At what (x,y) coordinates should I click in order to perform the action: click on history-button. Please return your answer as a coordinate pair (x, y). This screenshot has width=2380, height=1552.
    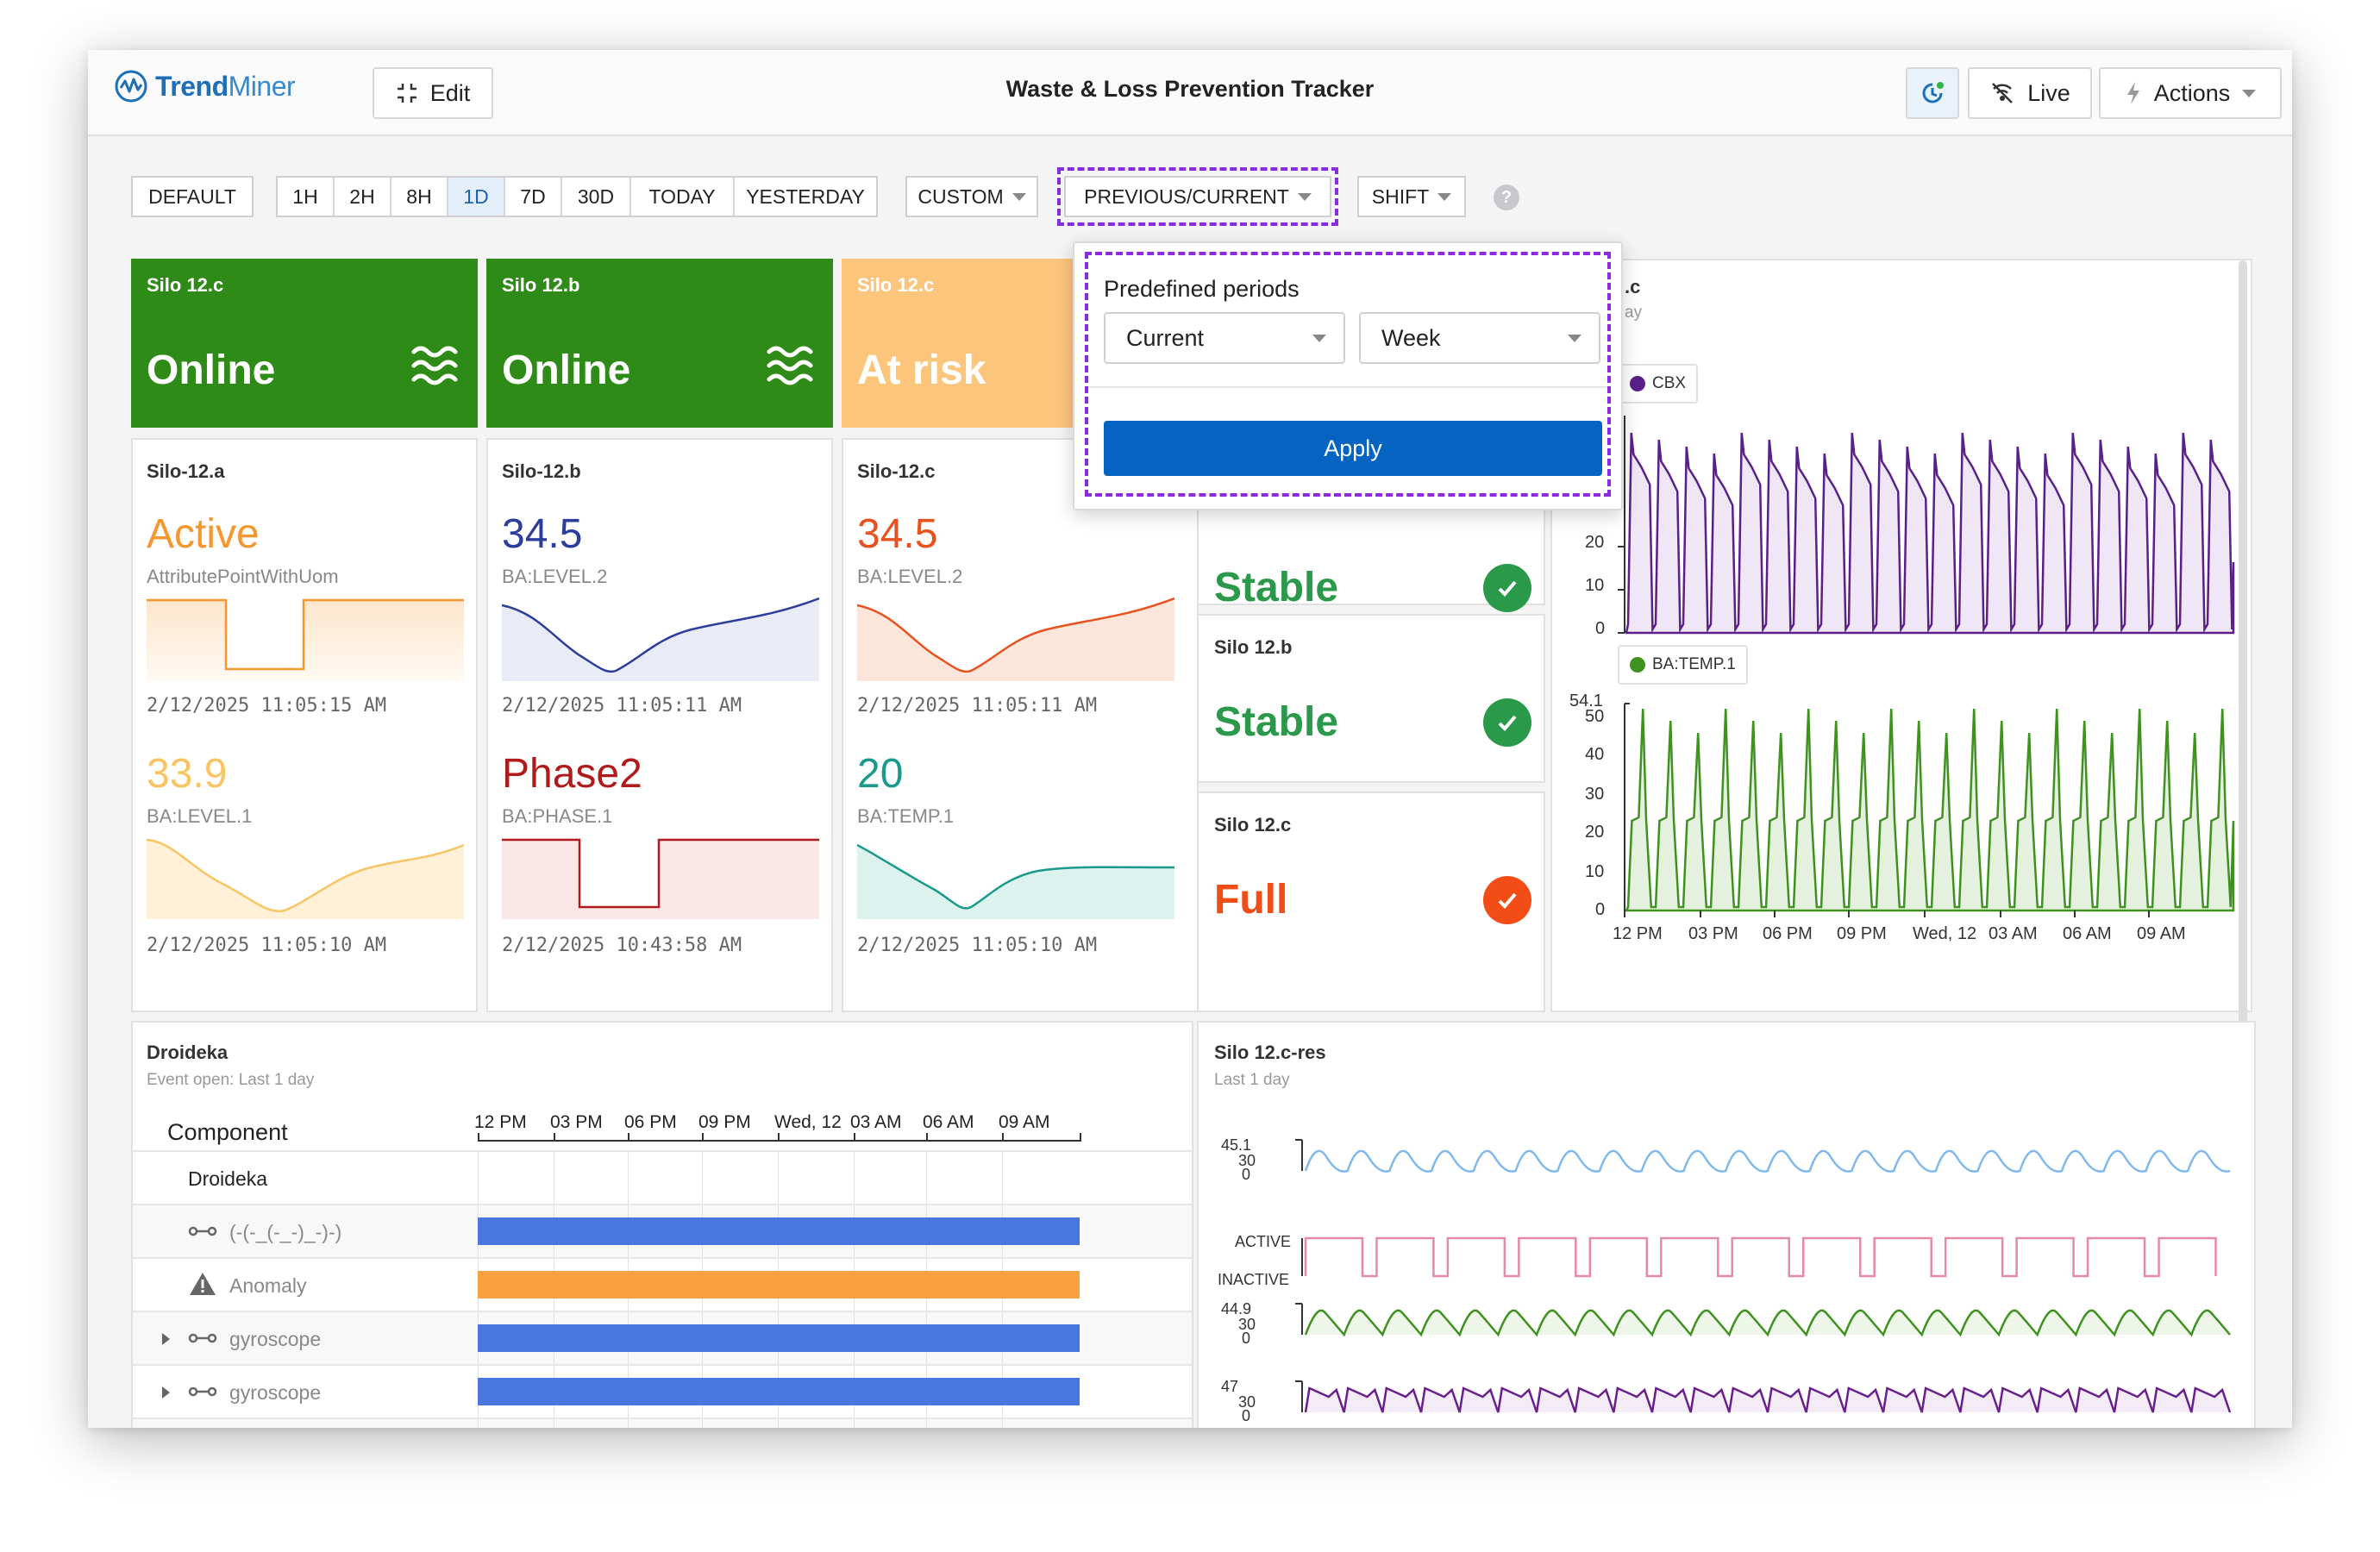
    Looking at the image, I should click on (1933, 93).